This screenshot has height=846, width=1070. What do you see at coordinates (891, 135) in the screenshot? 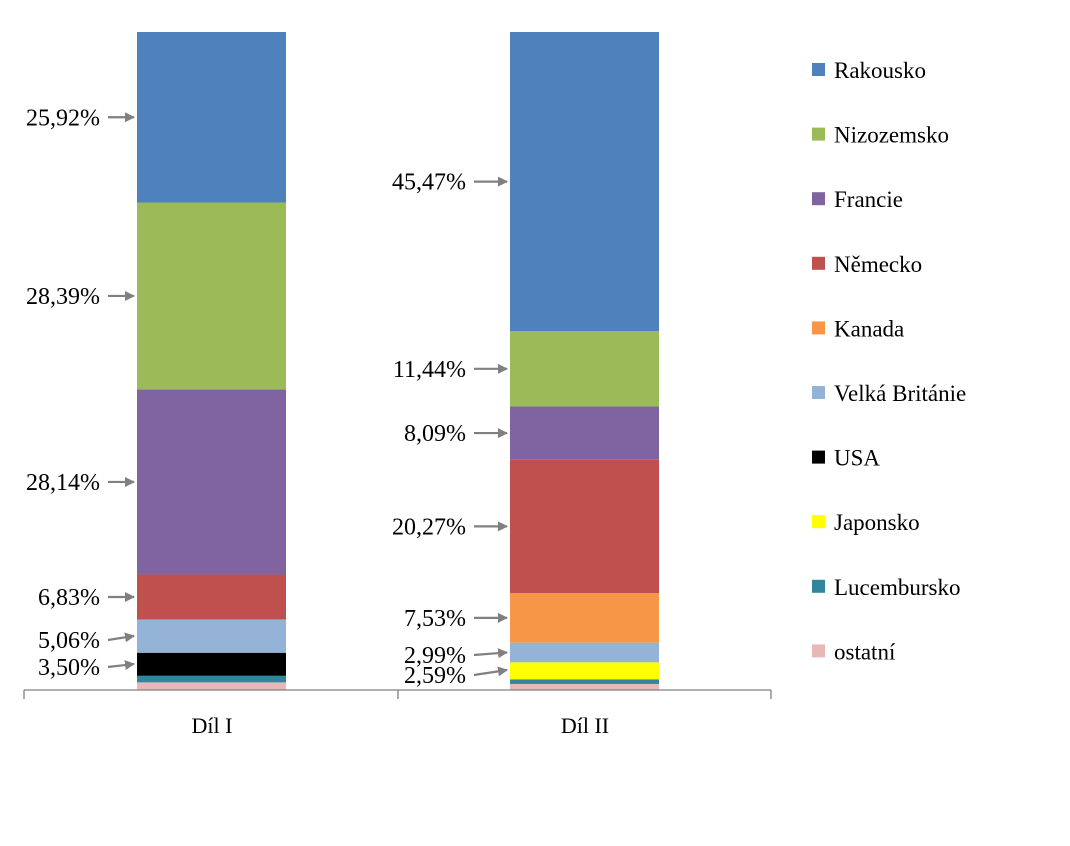
I see `legend-label: Nizozemsko` at bounding box center [891, 135].